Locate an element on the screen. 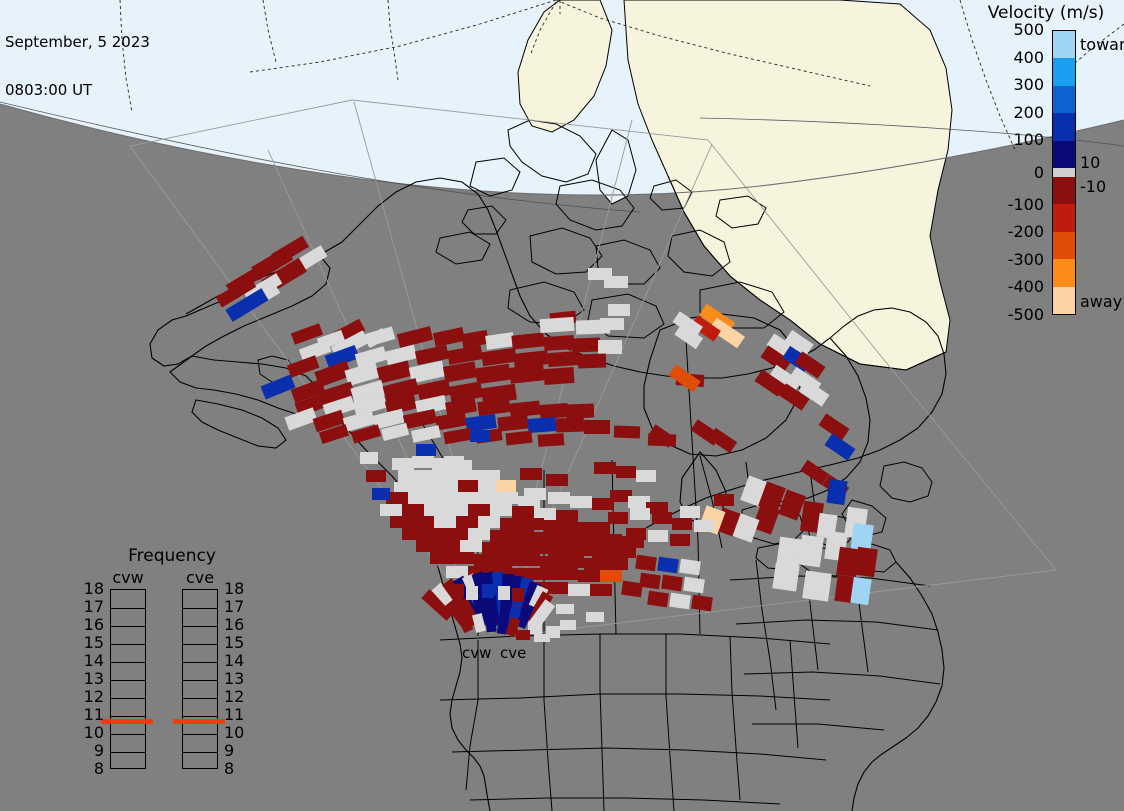  velocity-tick-label: -200 is located at coordinates (1025, 232).